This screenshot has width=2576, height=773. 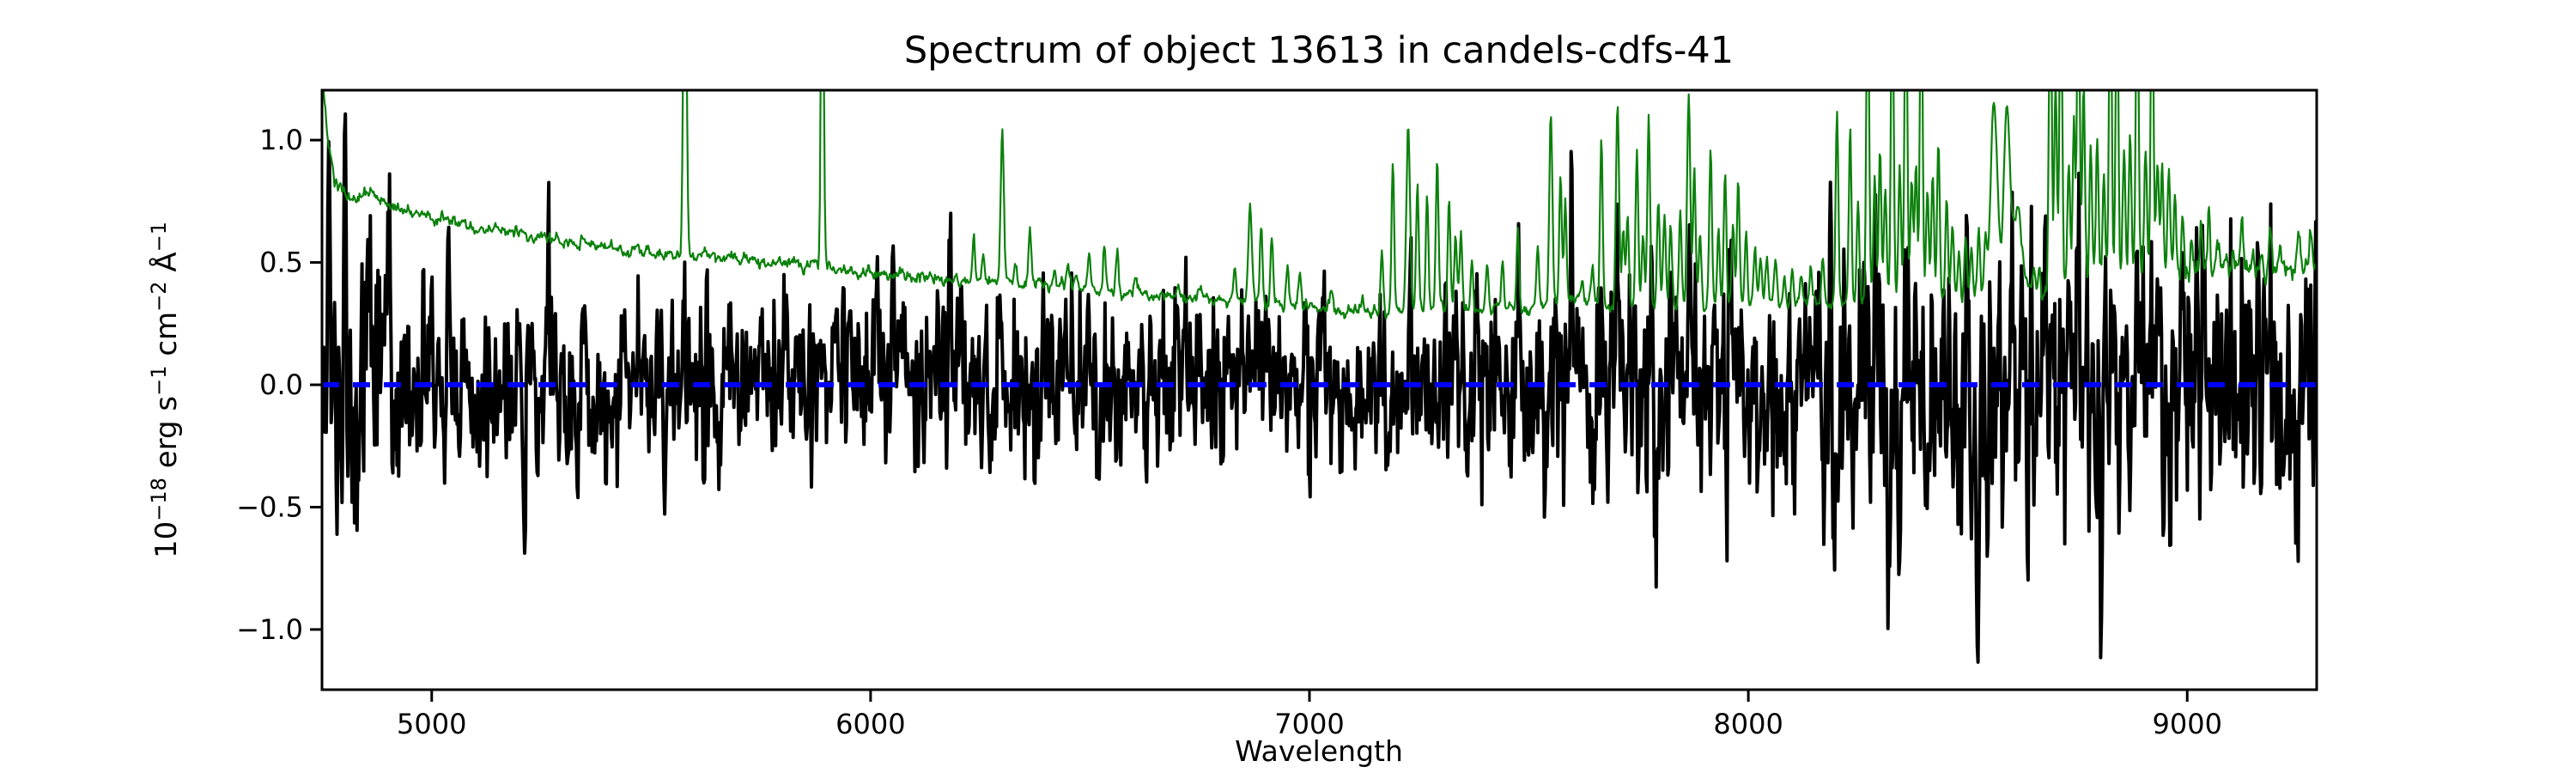 What do you see at coordinates (1319, 751) in the screenshot?
I see `x-axis-label: Wavelength` at bounding box center [1319, 751].